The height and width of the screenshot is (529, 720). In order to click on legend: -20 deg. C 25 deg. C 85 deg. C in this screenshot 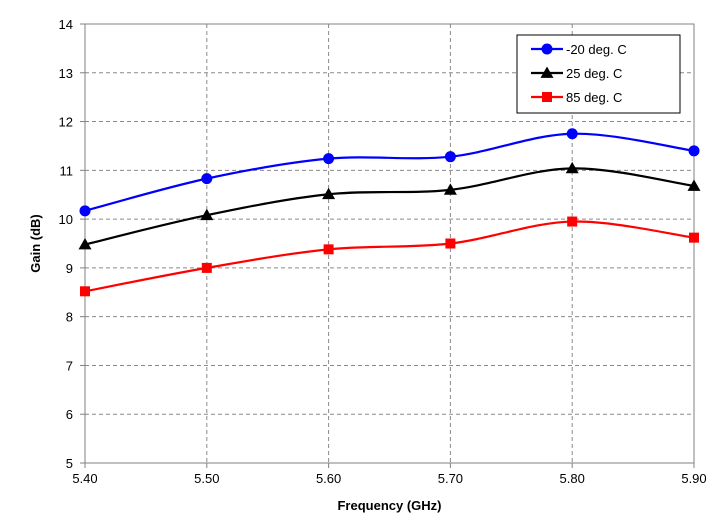, I will do `click(598, 74)`.